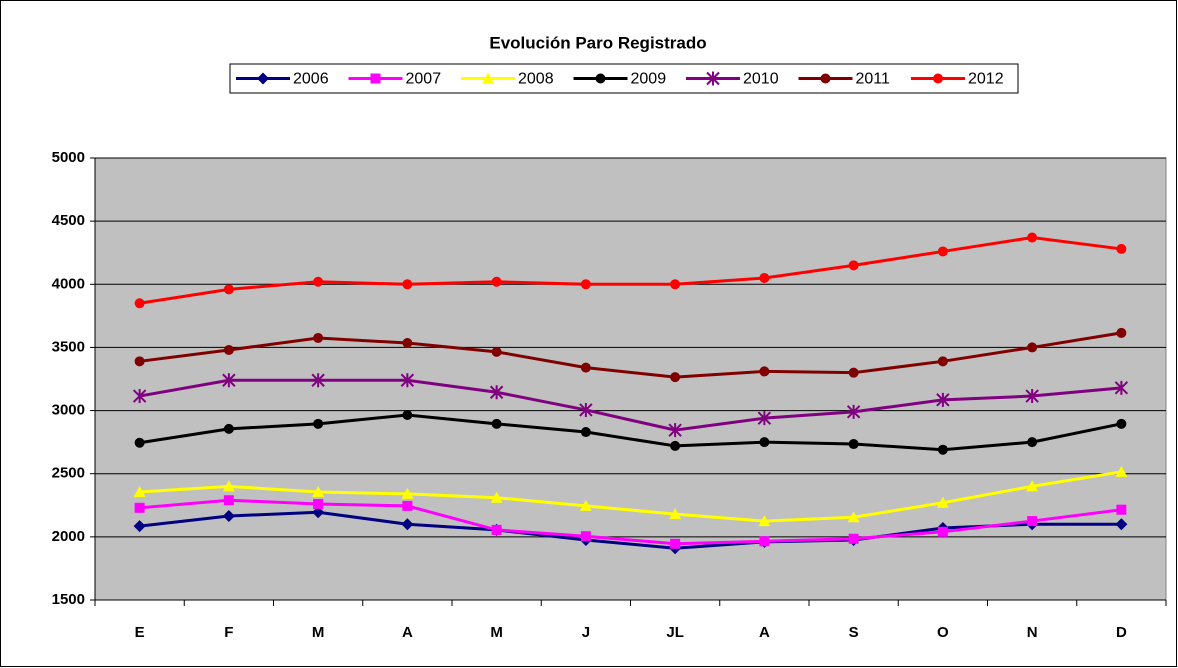  Describe the element at coordinates (68, 536) in the screenshot. I see `y-tick-label: 2000` at that location.